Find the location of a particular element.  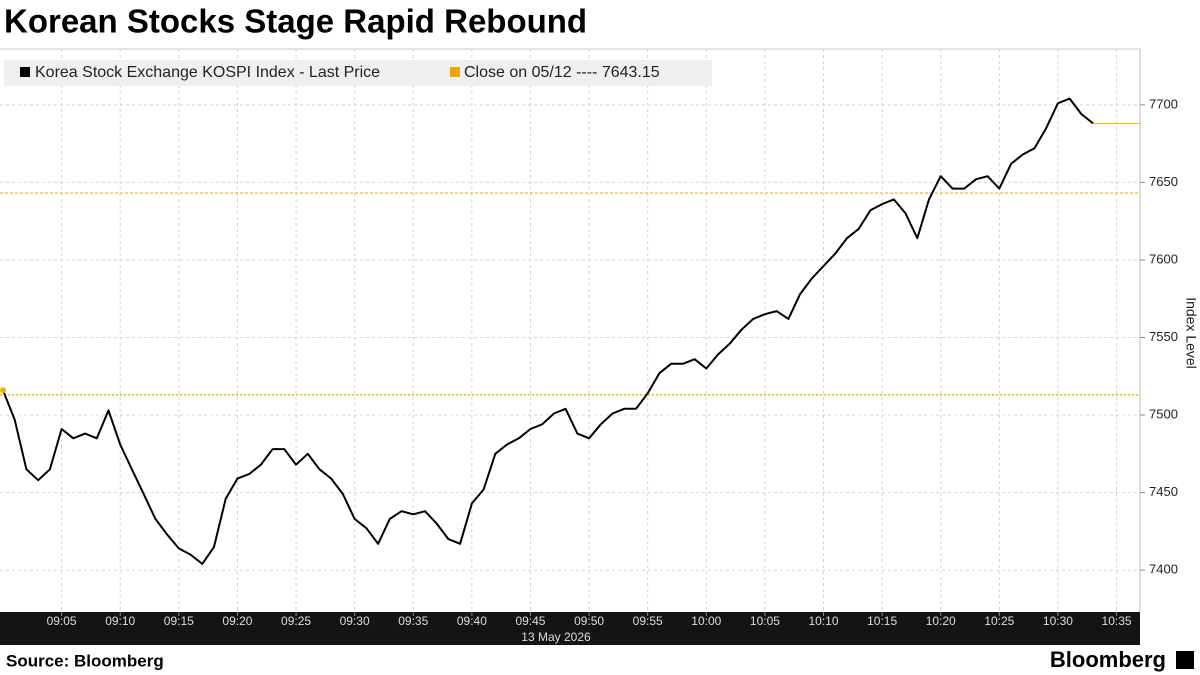

y-tick-label: 7650 is located at coordinates (1163, 181).